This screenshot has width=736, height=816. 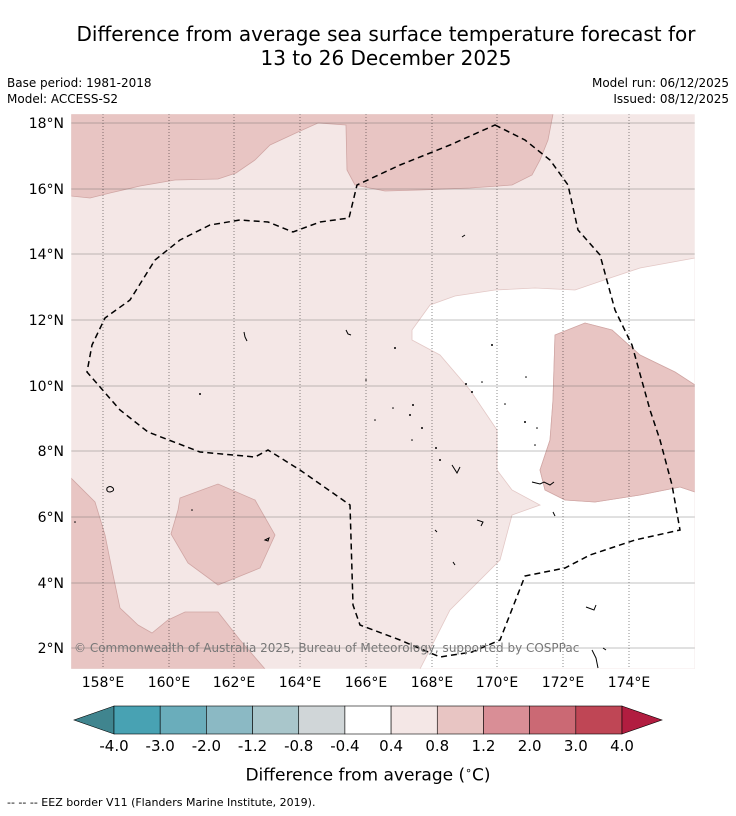 What do you see at coordinates (432, 683) in the screenshot?
I see `lon-label: 168°E` at bounding box center [432, 683].